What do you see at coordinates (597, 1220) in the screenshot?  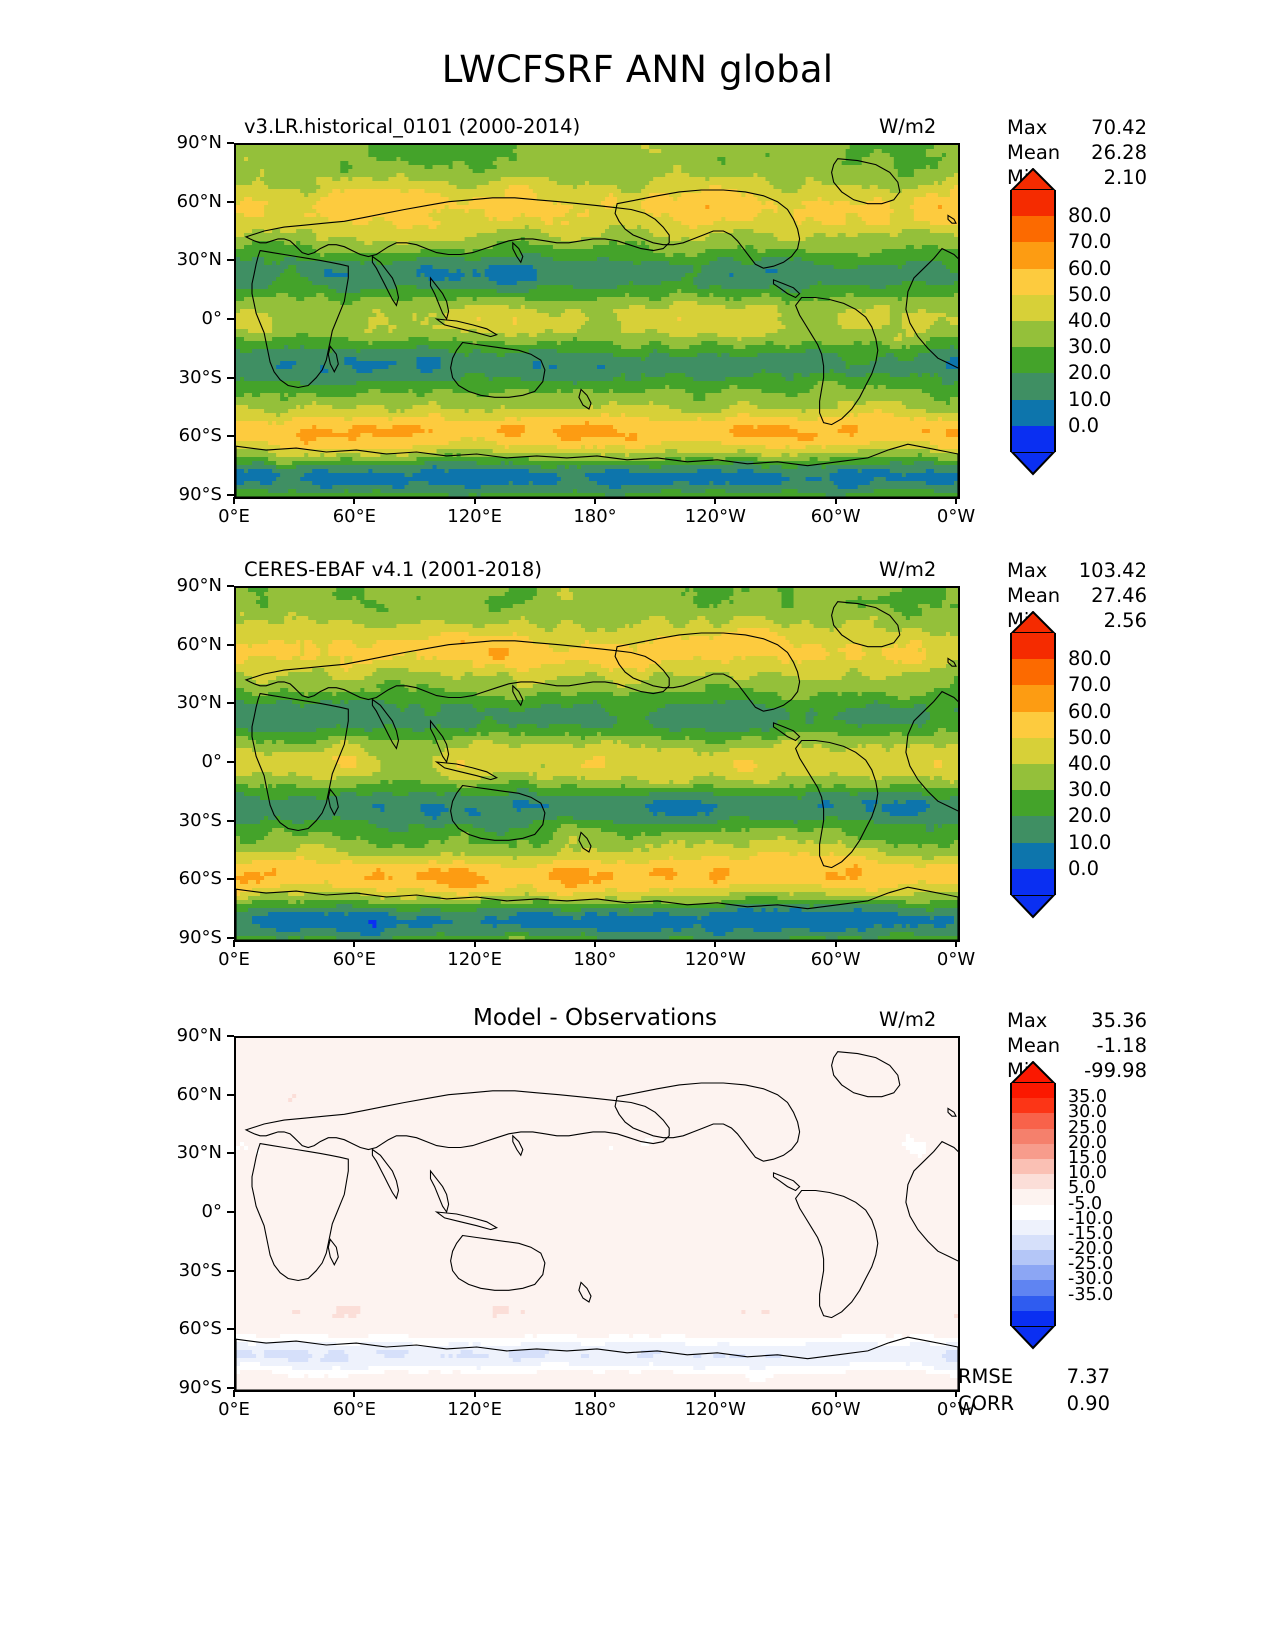 I see `coastlines` at bounding box center [597, 1220].